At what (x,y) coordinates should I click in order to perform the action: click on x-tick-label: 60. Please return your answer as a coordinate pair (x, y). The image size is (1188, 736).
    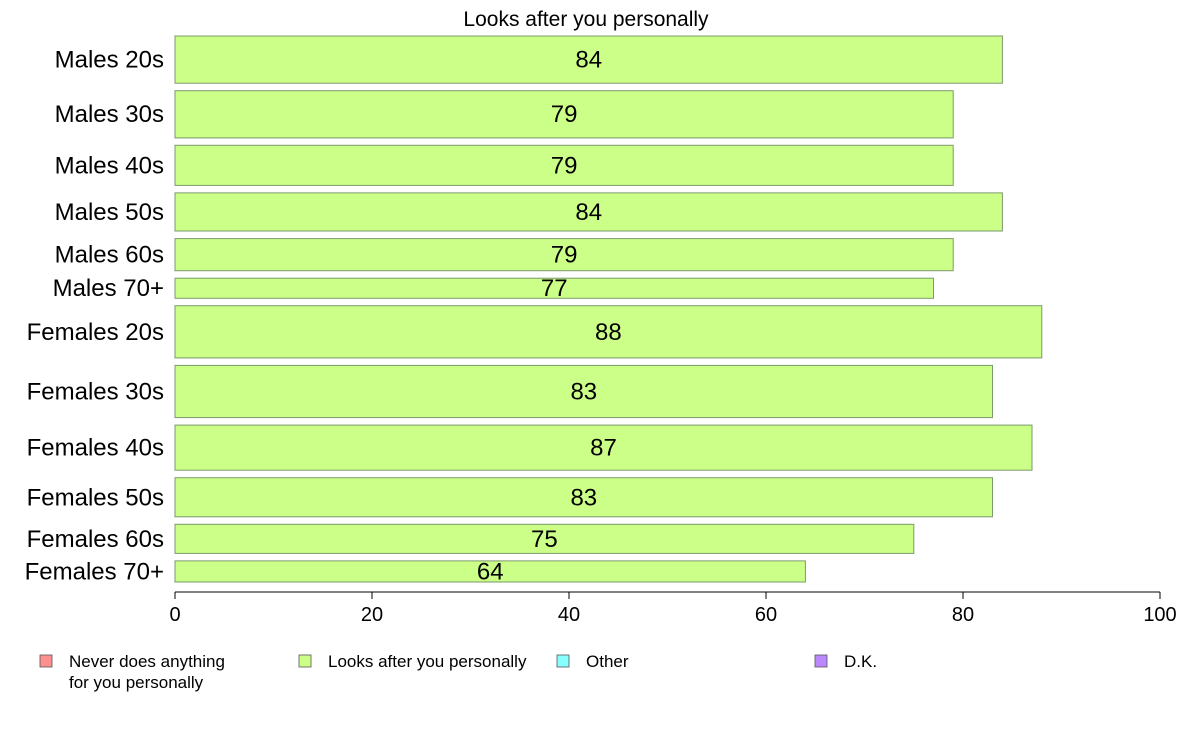
    Looking at the image, I should click on (766, 615).